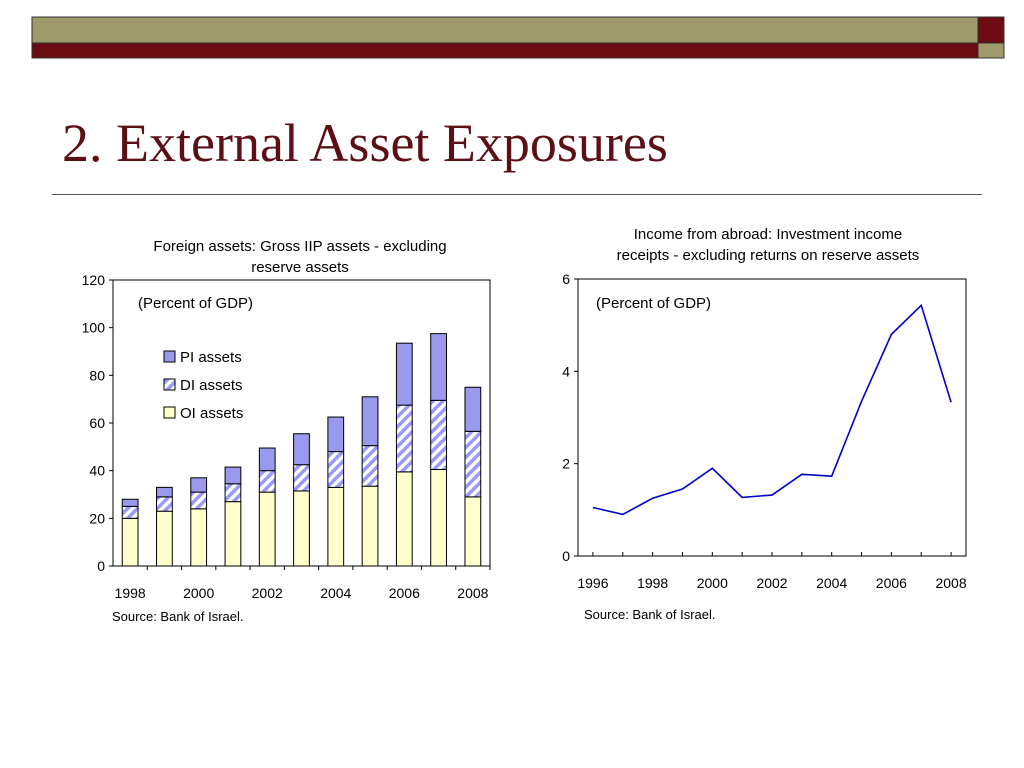 This screenshot has width=1024, height=768. I want to click on right-chart-title-line-1: Income from abroad: Investment income, so click(768, 234).